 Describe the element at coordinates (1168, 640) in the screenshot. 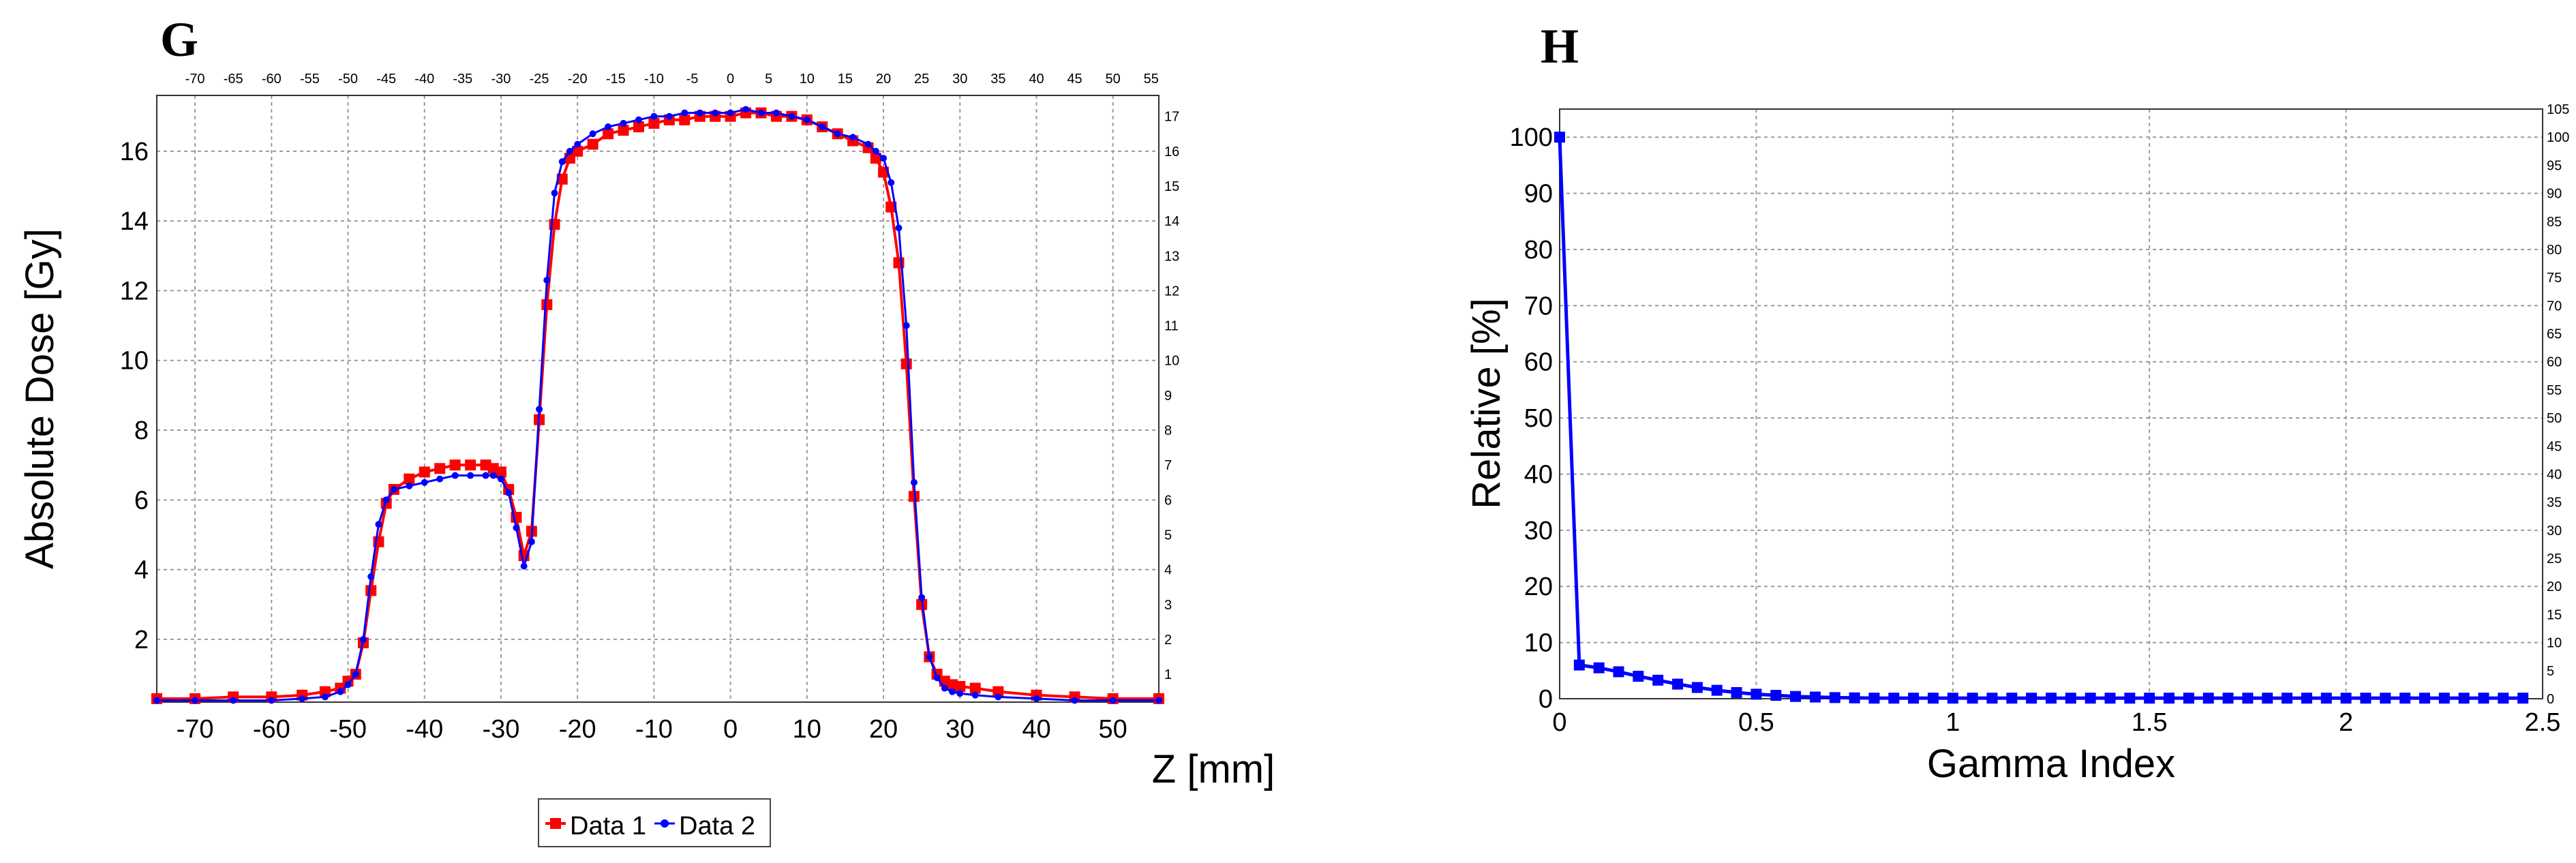

I see `y-right-tick-label: 2` at that location.